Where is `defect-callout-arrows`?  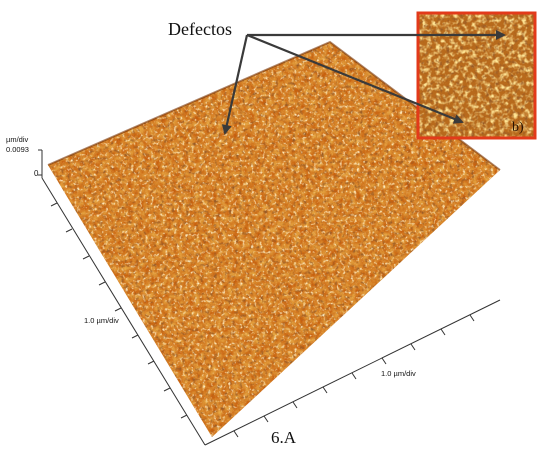 defect-callout-arrows is located at coordinates (363, 82).